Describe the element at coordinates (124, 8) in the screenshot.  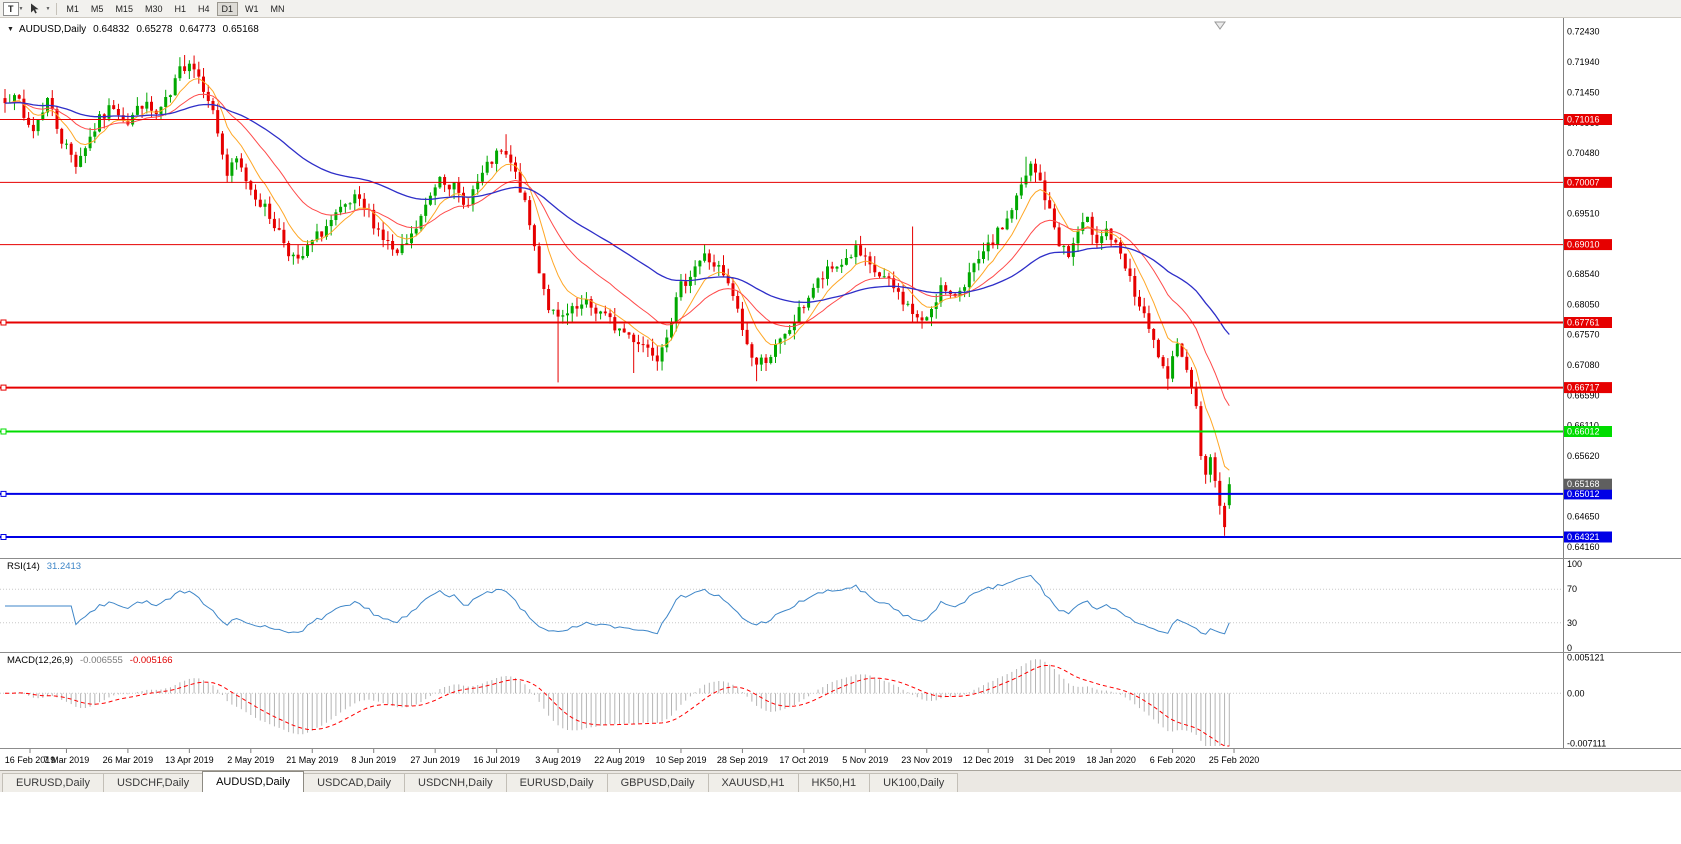
I see `timeframe-button-m15: M15` at that location.